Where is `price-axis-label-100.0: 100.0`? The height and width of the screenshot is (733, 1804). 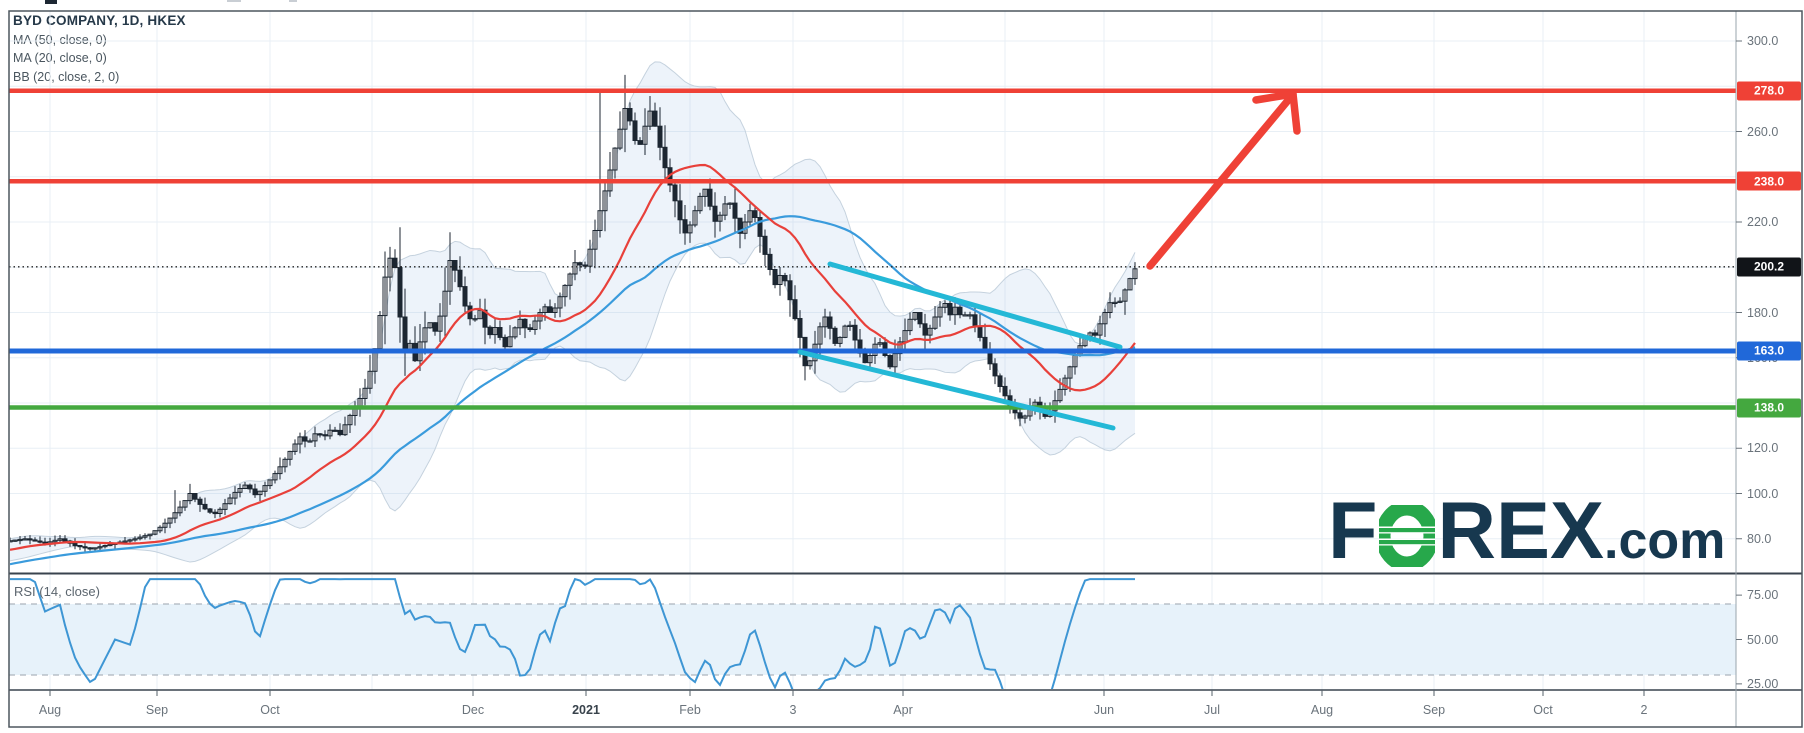 price-axis-label-100.0: 100.0 is located at coordinates (1763, 493).